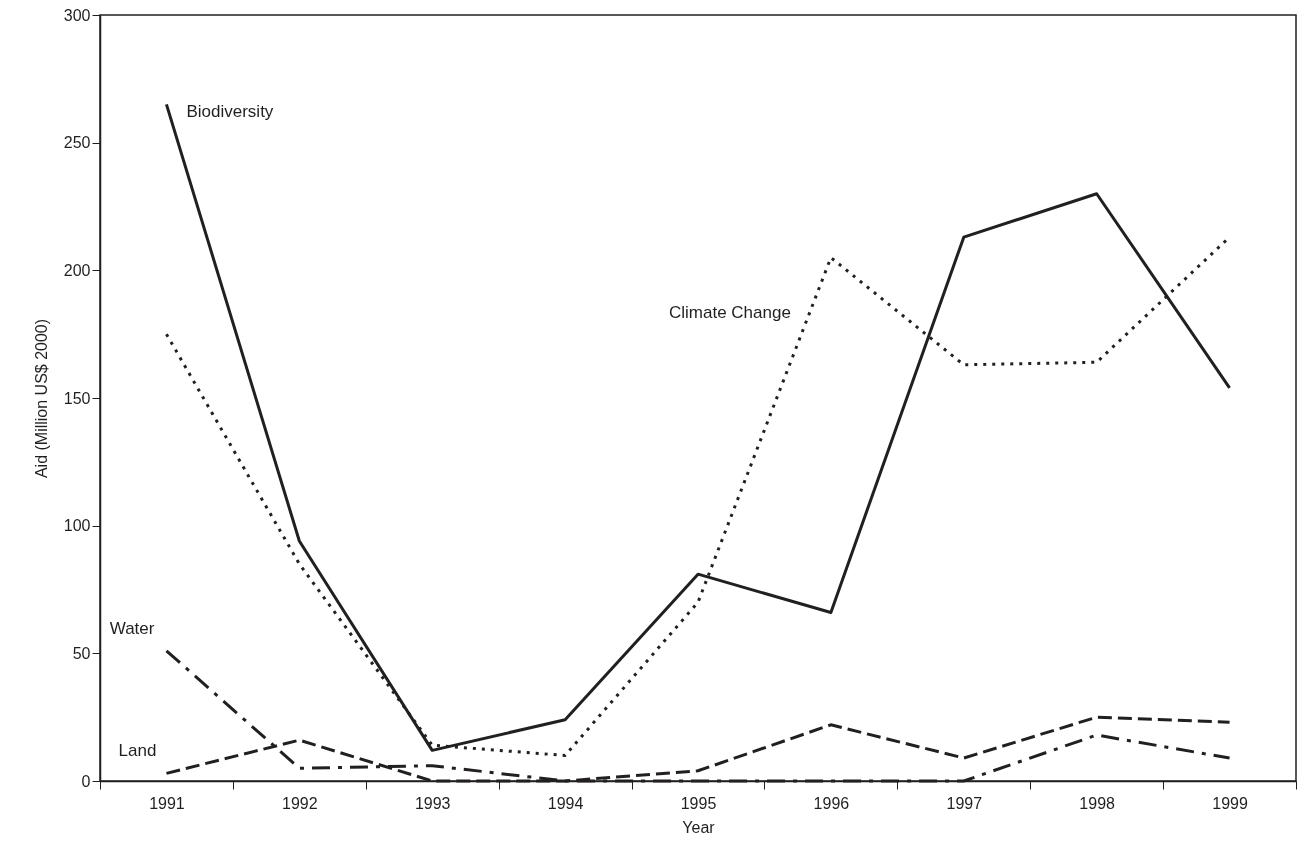  What do you see at coordinates (698, 803) in the screenshot?
I see `x-tick-label: 1995` at bounding box center [698, 803].